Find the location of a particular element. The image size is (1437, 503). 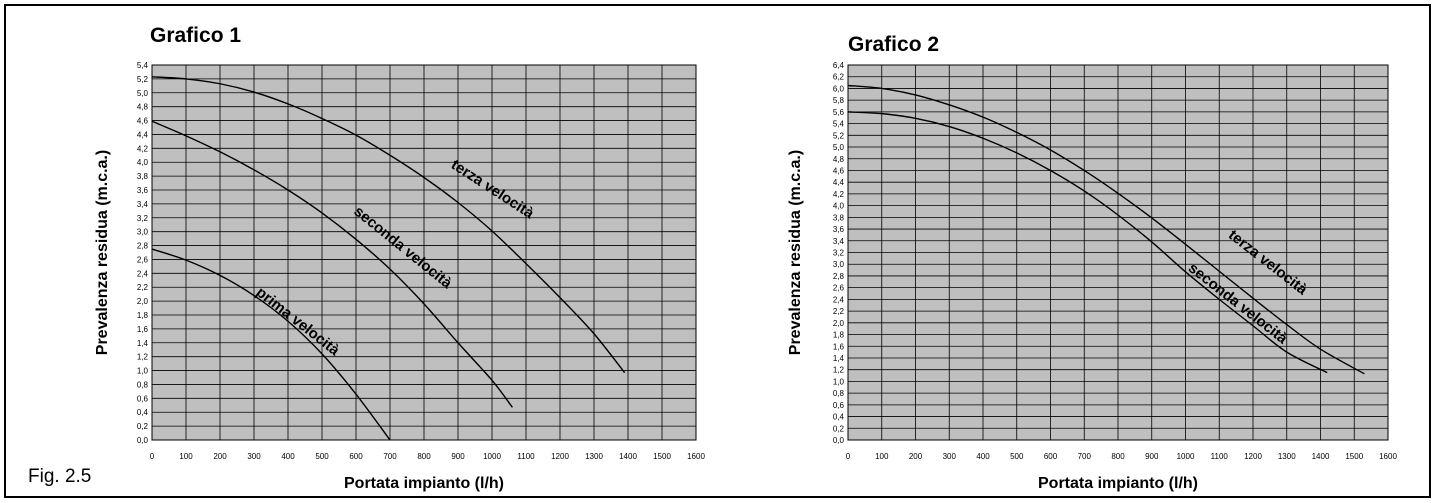

chart-1-title: Grafico 1 is located at coordinates (196, 35).